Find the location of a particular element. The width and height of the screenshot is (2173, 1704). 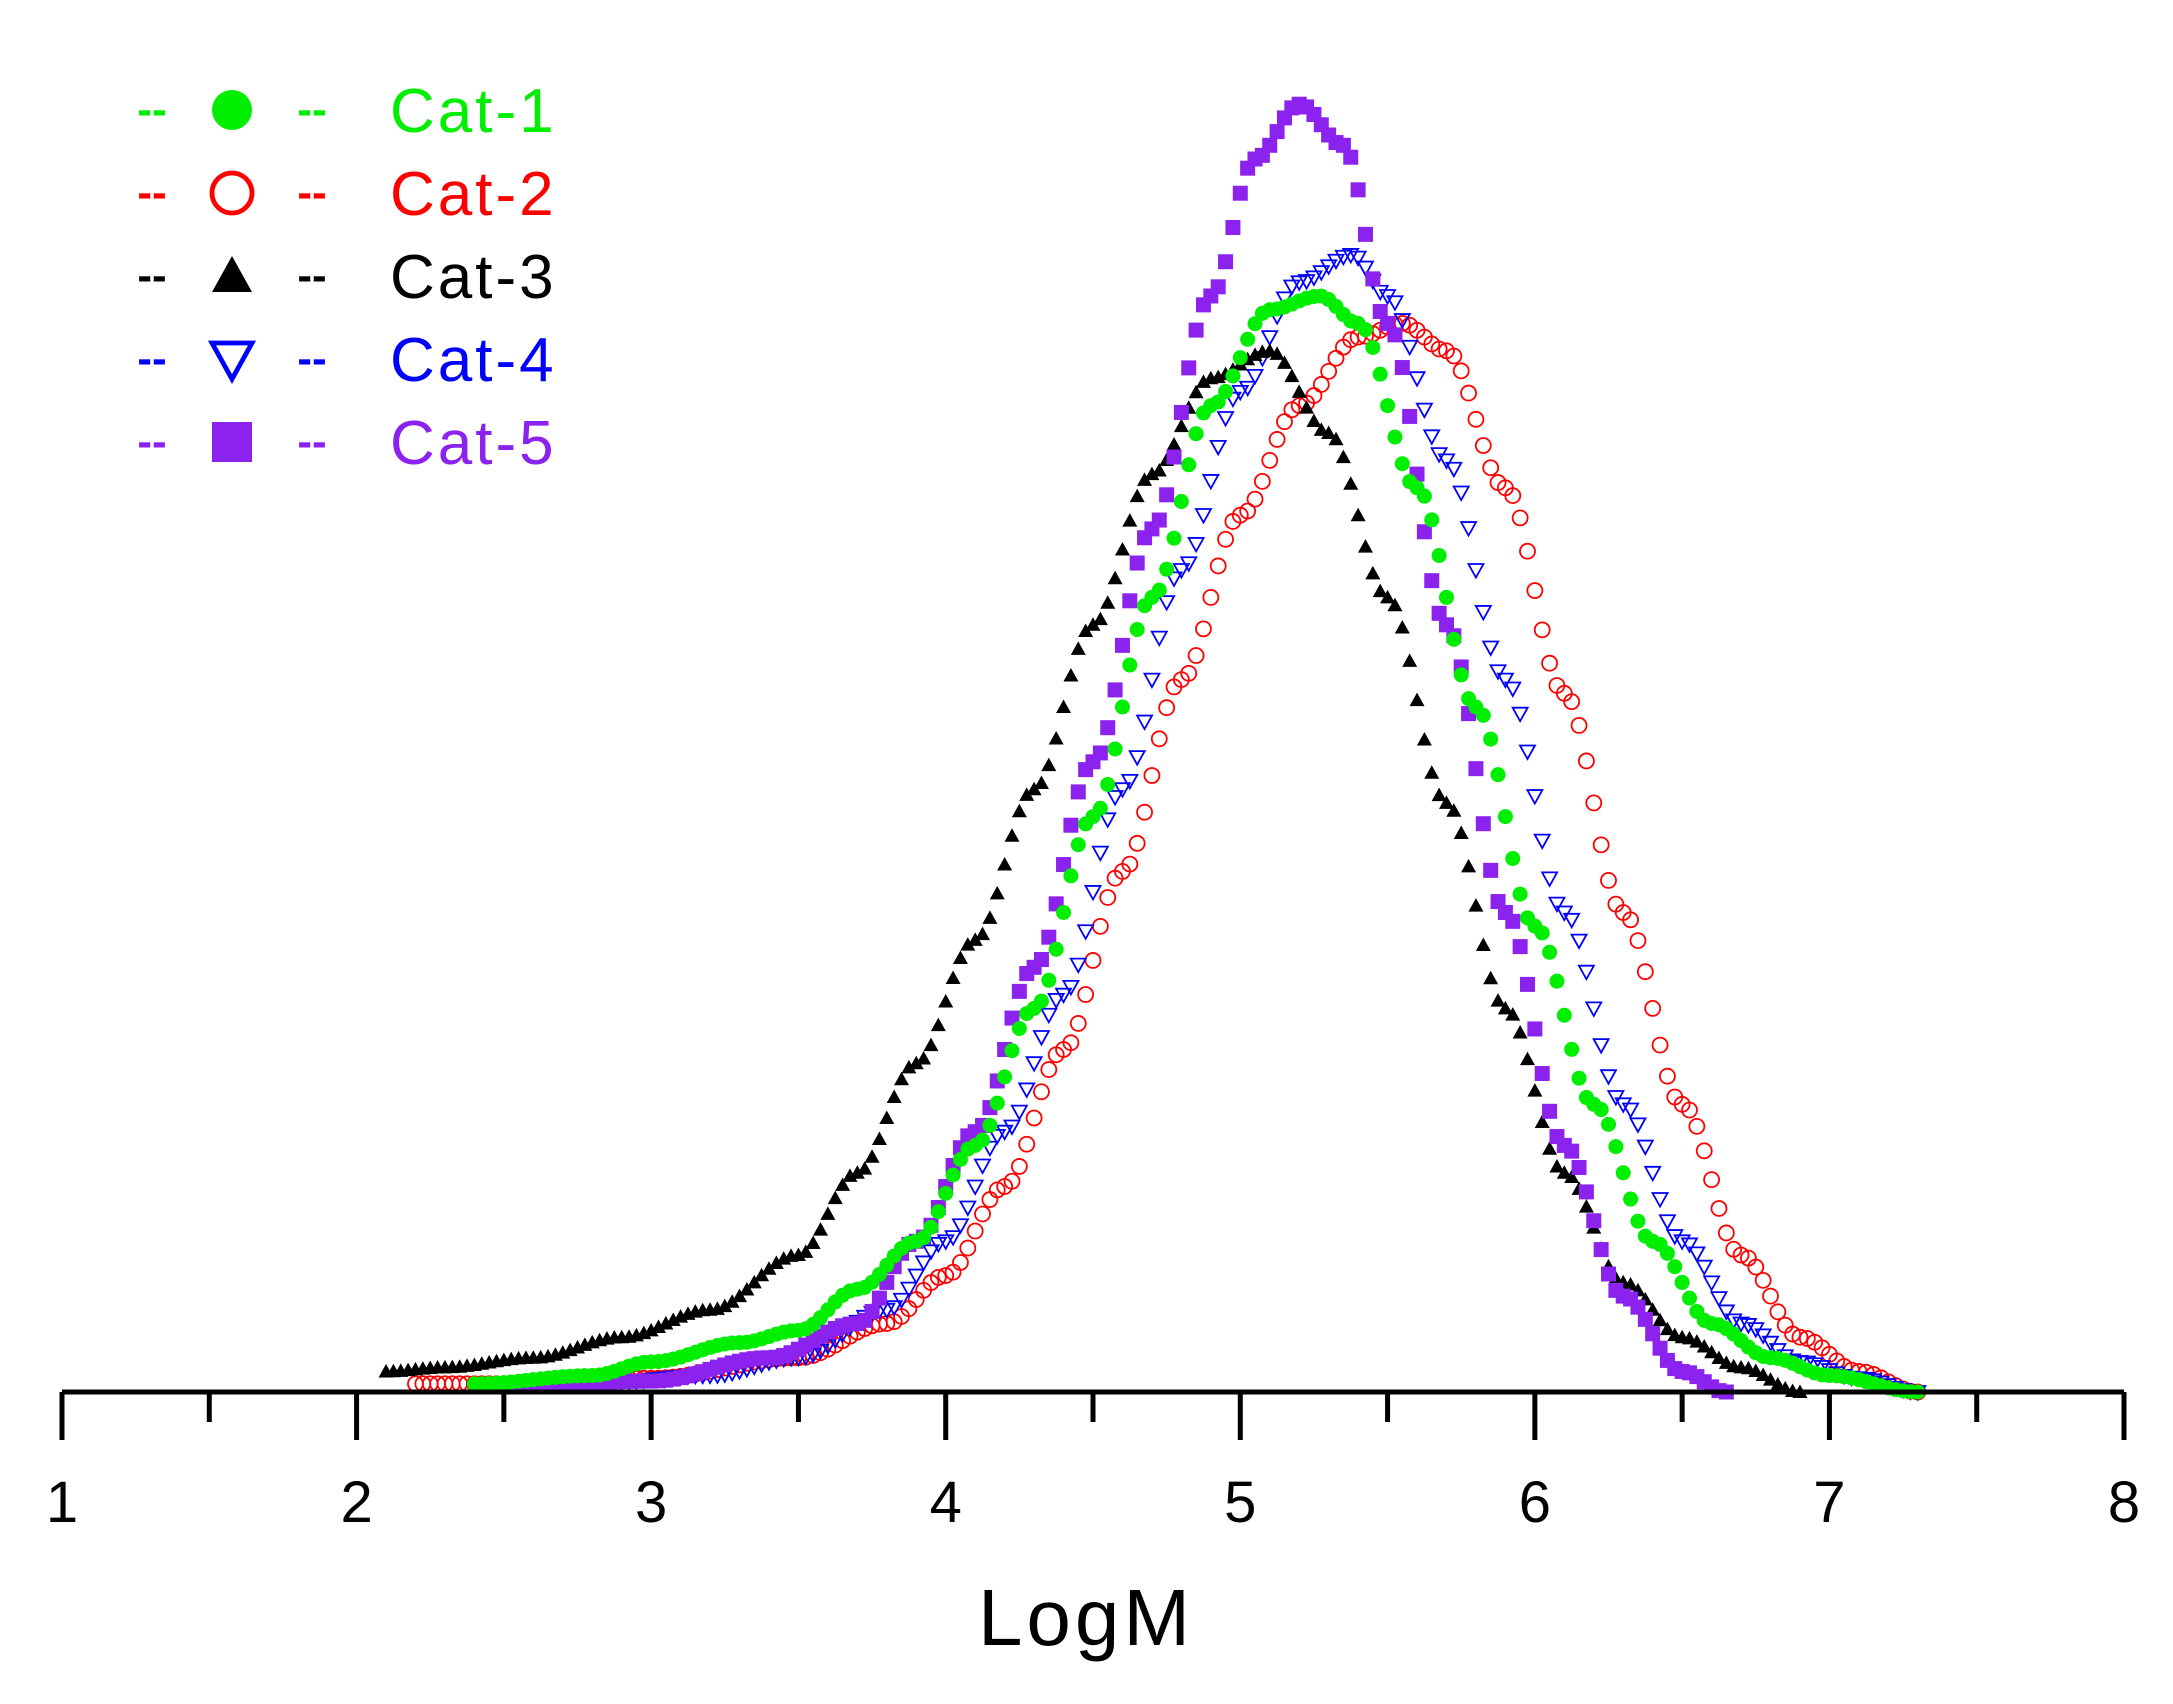

legend-label: Cat-5 is located at coordinates (473, 443).